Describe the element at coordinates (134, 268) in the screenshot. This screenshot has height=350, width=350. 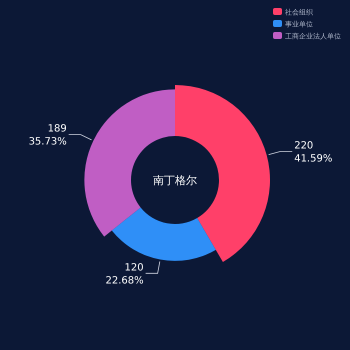
I see `data-label: 120` at that location.